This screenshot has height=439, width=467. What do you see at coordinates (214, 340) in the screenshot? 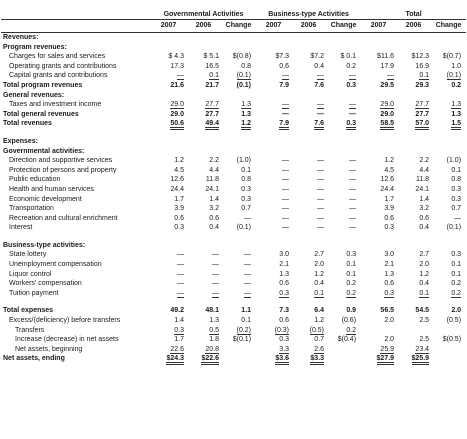
I see `cell-value: 1.8` at bounding box center [214, 340].